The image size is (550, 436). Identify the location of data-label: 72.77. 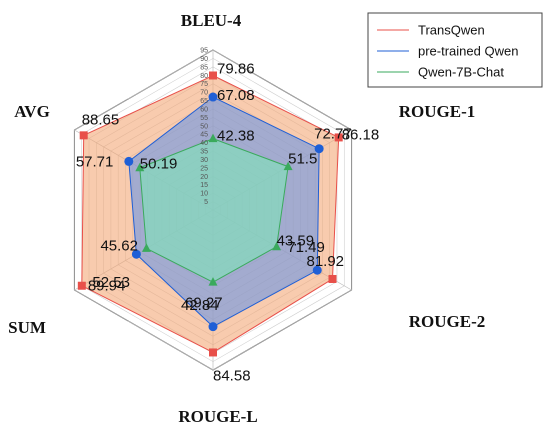
(333, 134).